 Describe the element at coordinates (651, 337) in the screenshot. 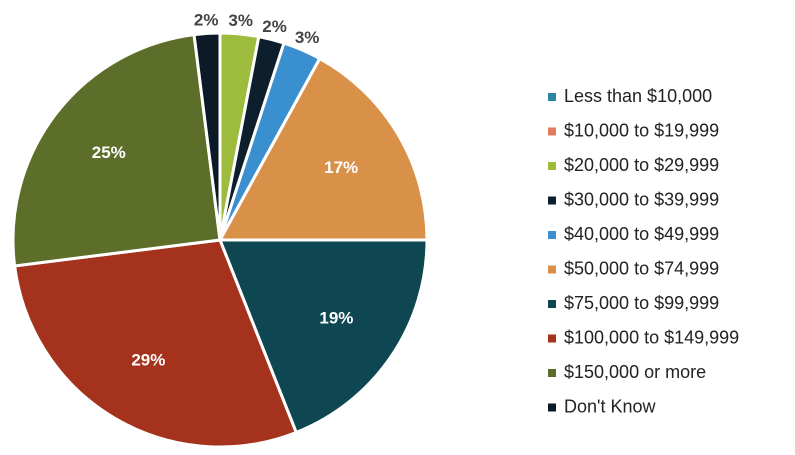

I see `legend-label: $100,000 to $149,999` at that location.